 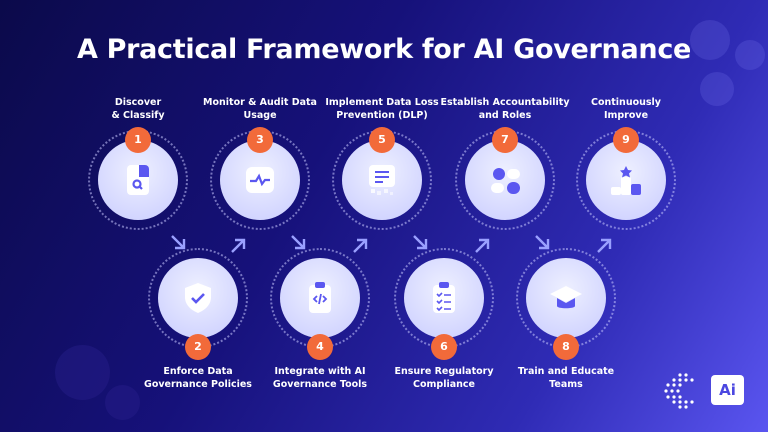 What do you see at coordinates (138, 180) in the screenshot?
I see `document-search-icon` at bounding box center [138, 180].